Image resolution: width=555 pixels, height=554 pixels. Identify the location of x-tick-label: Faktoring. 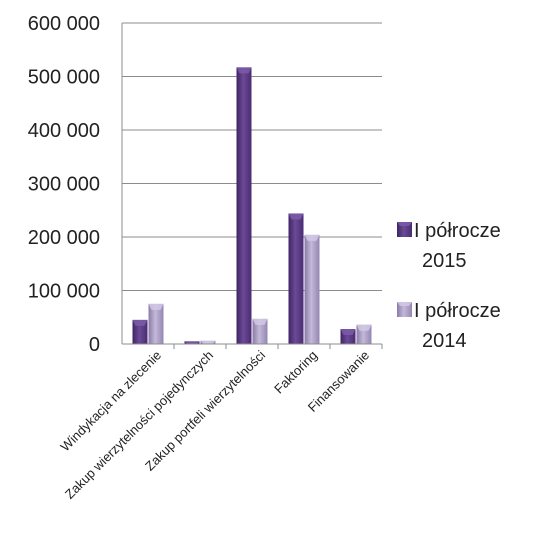
(295, 372).